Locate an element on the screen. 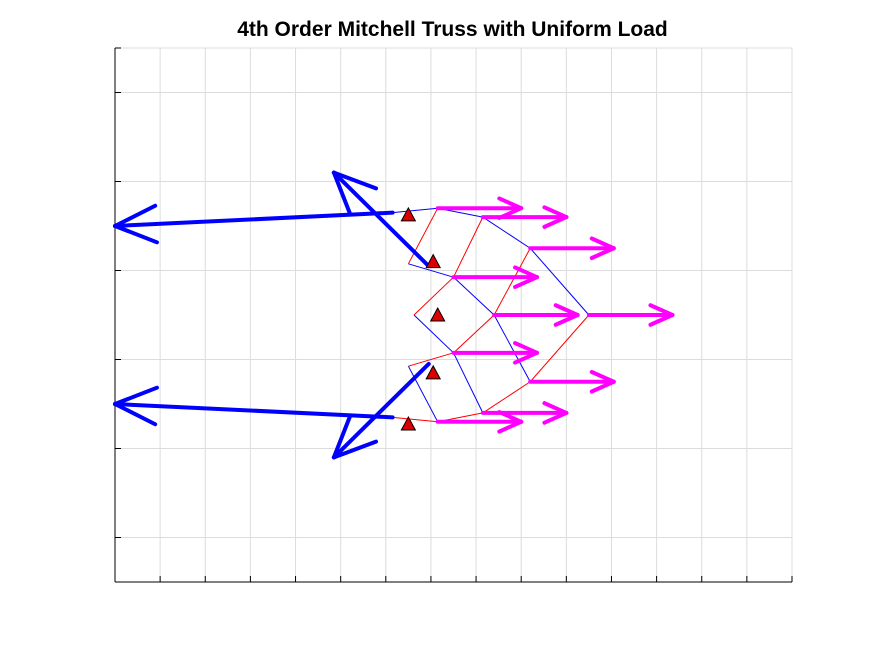 The width and height of the screenshot is (875, 656). support-markers is located at coordinates (423, 318).